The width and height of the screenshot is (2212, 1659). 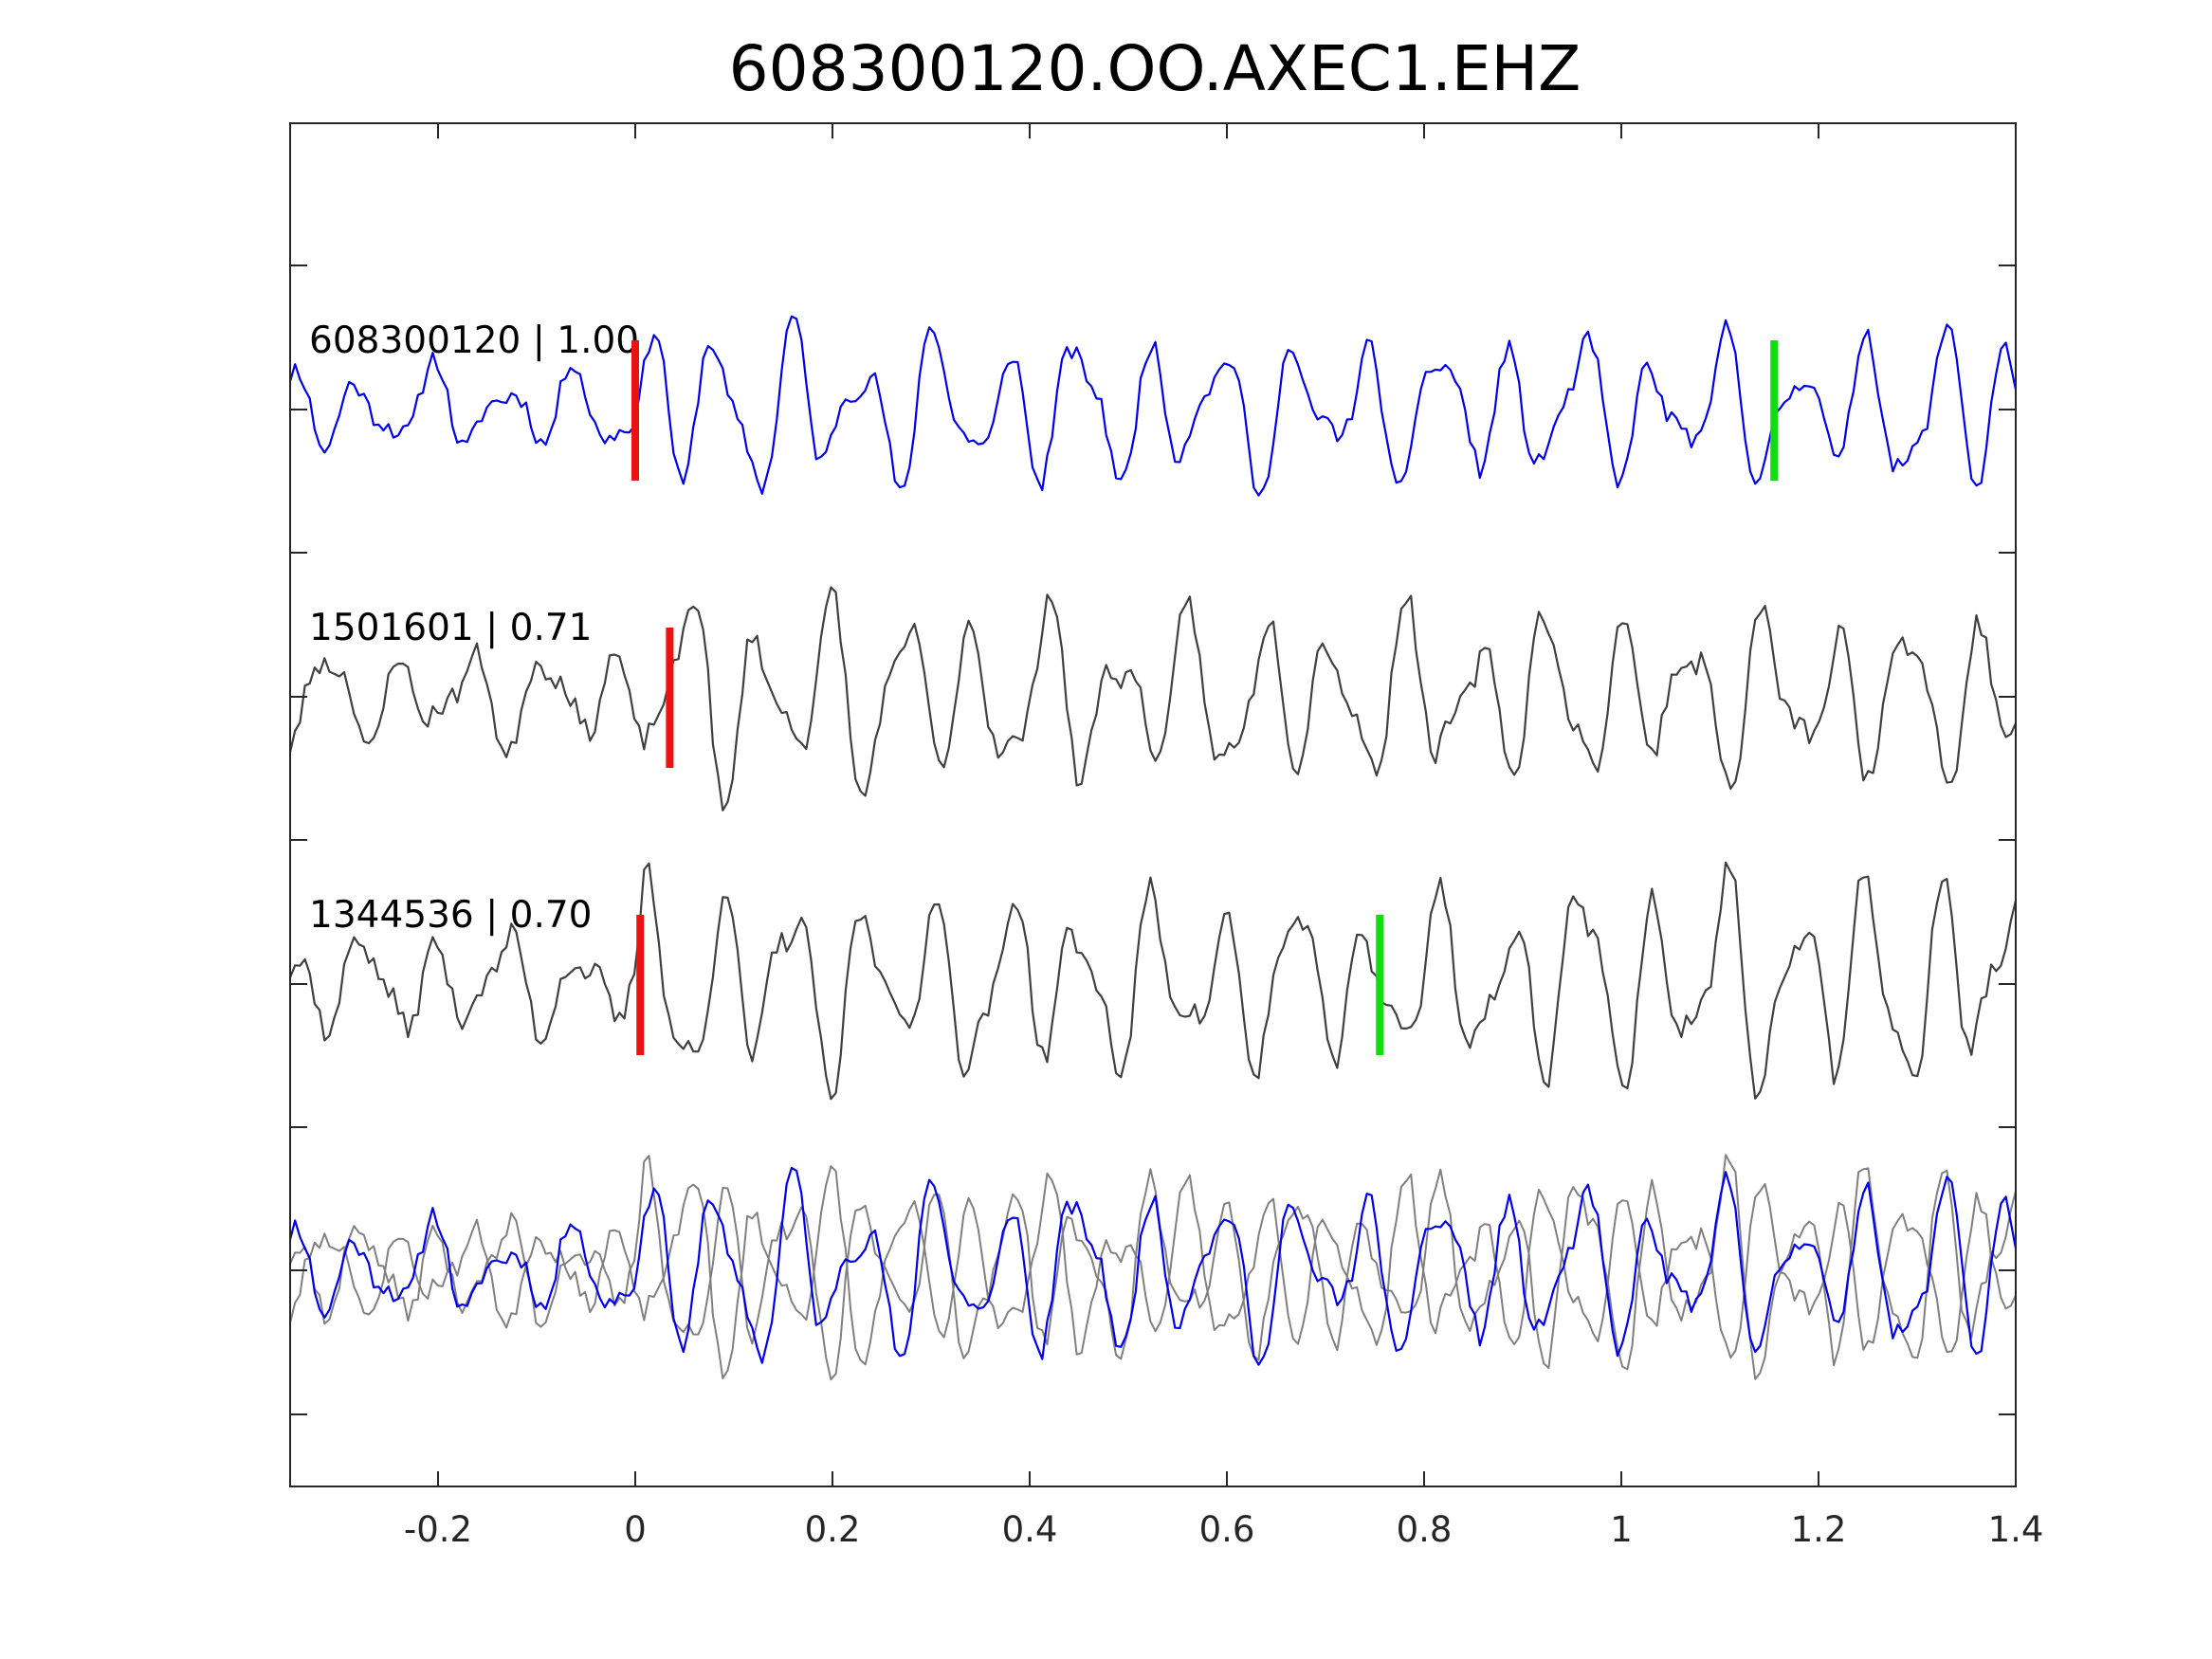 I want to click on x-tick-label: -0.2, so click(x=438, y=1529).